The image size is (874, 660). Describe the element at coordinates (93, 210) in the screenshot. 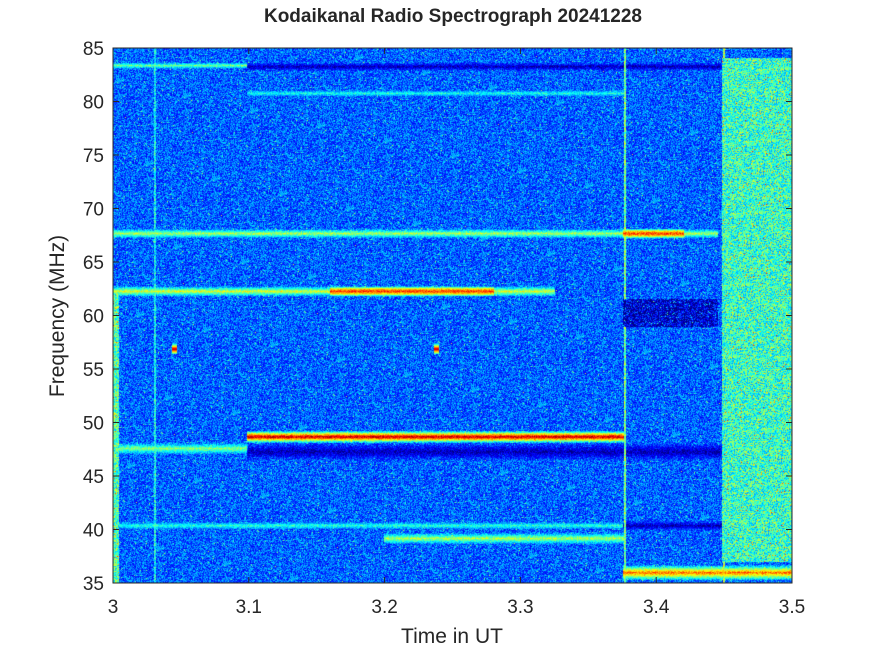

I see `y-tick-label: 70` at that location.